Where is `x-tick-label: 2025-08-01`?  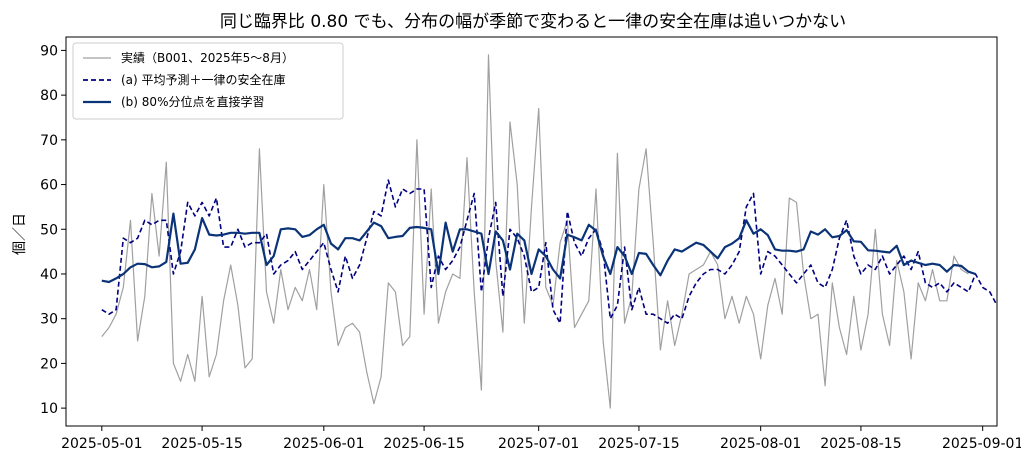 x-tick-label: 2025-08-01 is located at coordinates (760, 444).